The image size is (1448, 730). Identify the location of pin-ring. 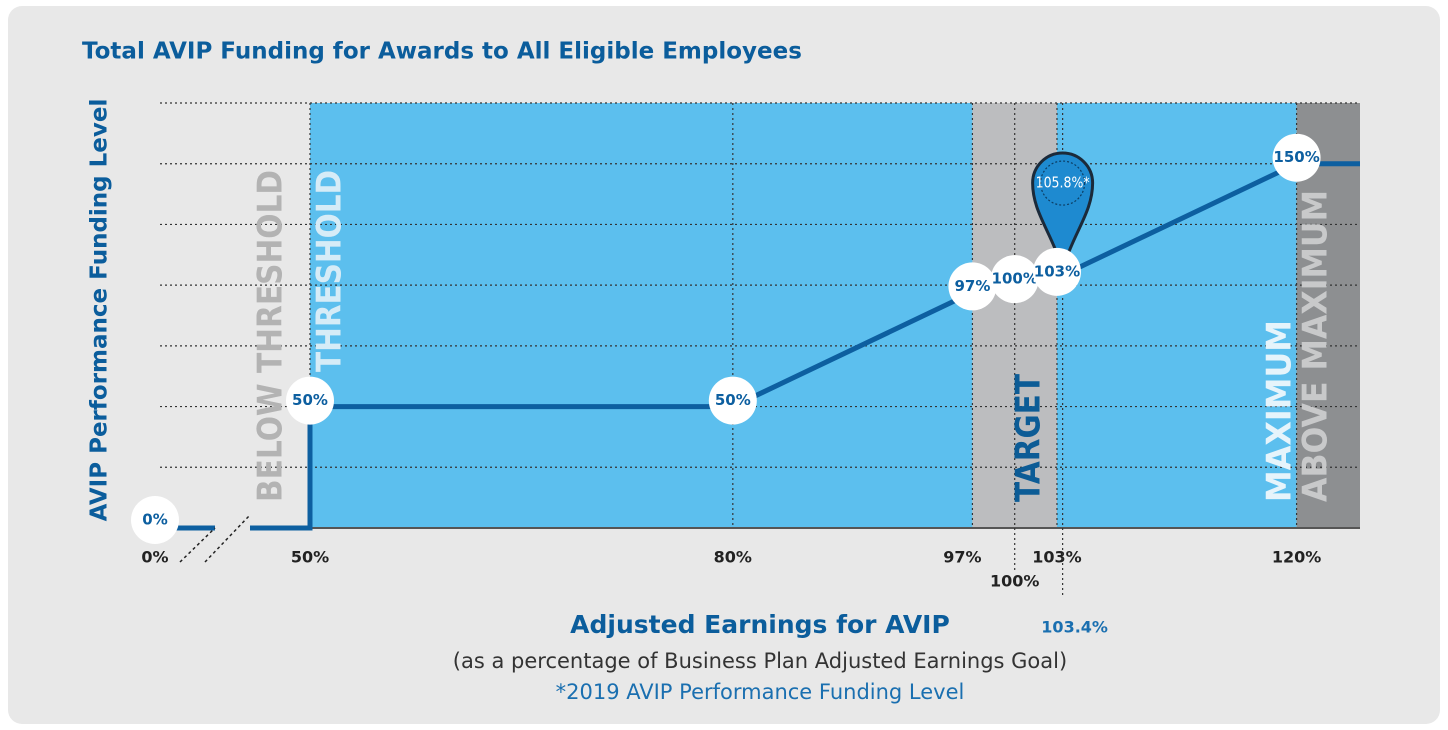
(1063, 183).